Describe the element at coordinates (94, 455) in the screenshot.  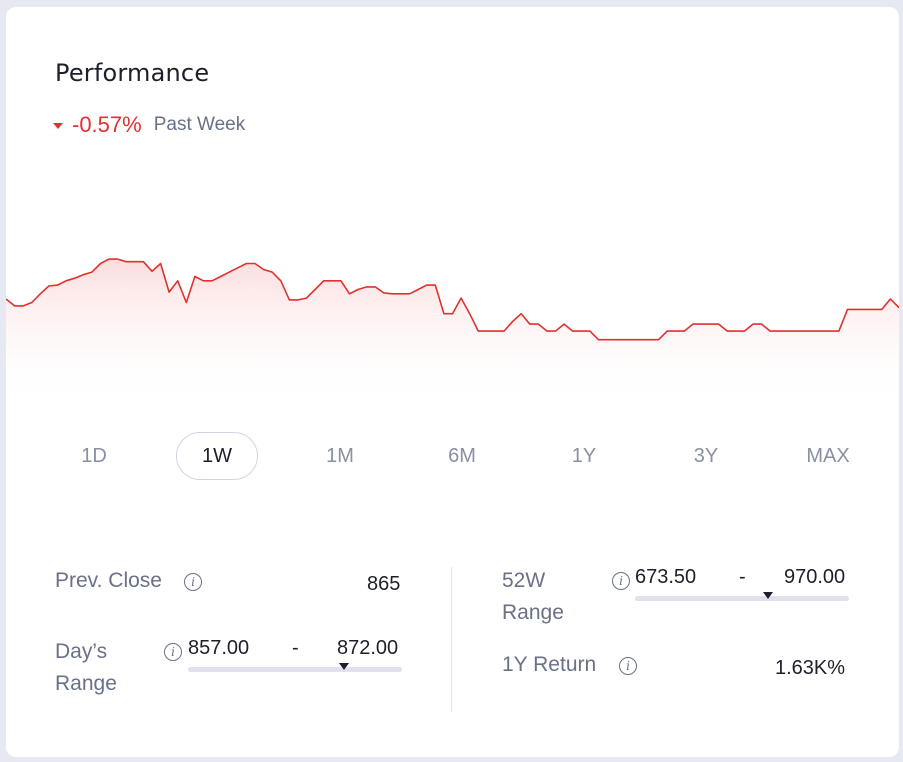
I see `tab-1d: 1D` at that location.